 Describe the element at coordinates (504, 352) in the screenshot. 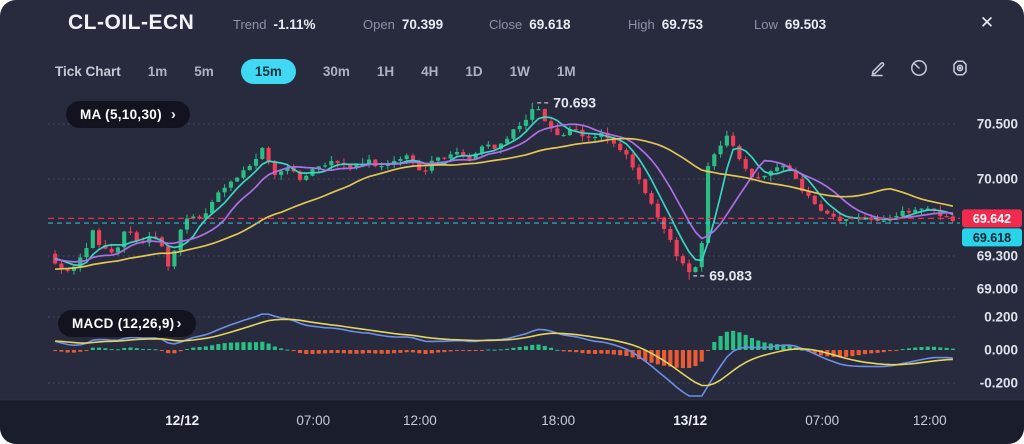

I see `macd-signal-line` at that location.